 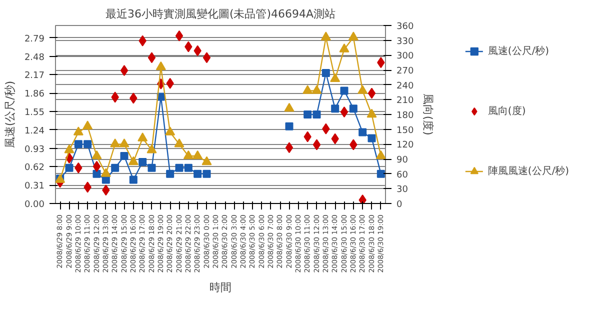 I want to click on y2-tick-label: 240, so click(x=405, y=86).